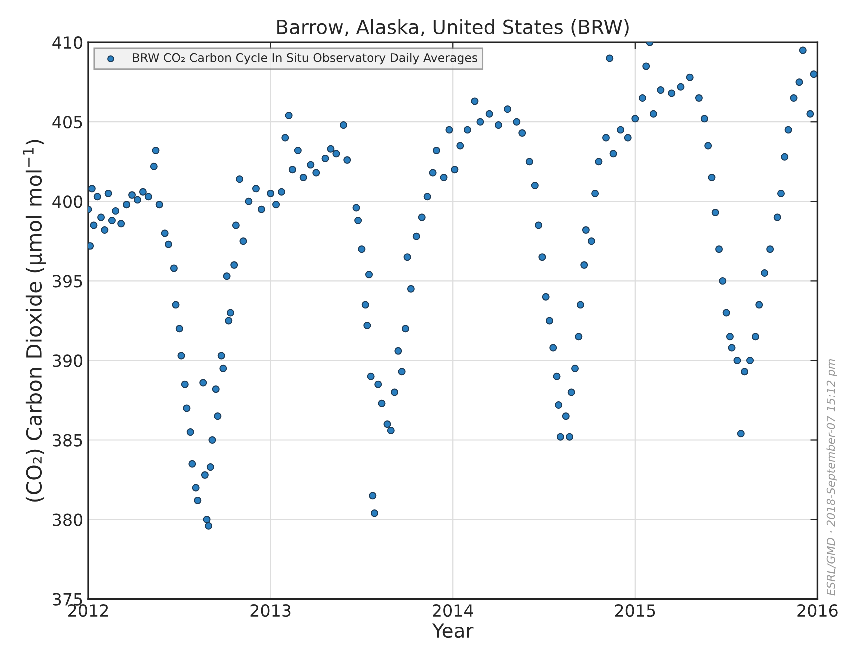  I want to click on y-tick-label: 390, so click(68, 361).